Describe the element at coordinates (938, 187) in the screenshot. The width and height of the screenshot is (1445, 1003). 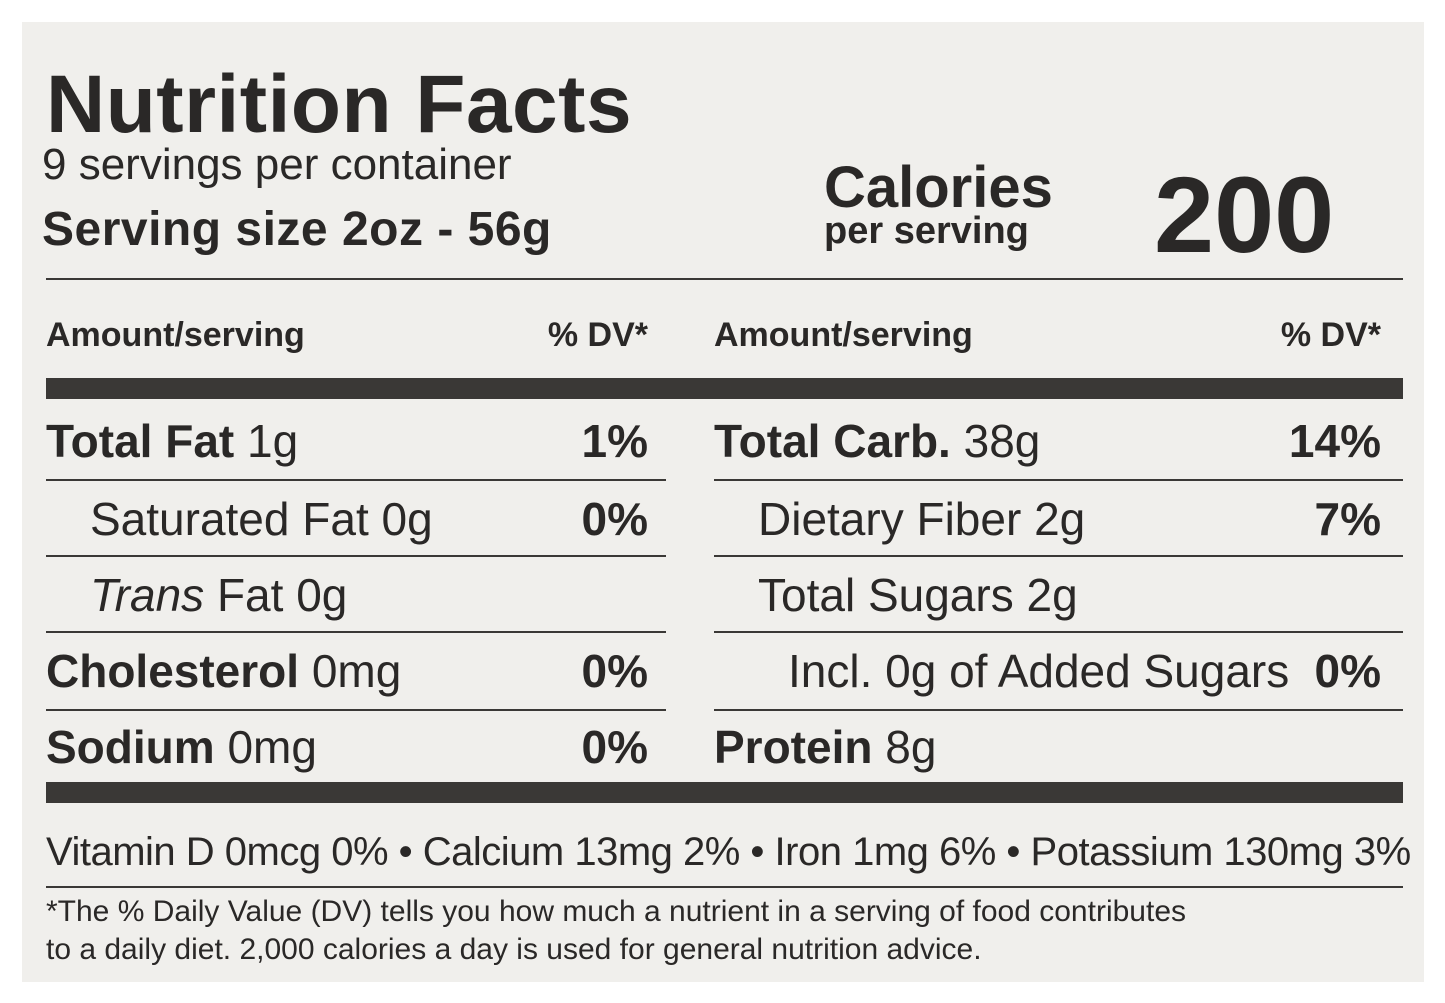
I see `calories-label: Calories` at that location.